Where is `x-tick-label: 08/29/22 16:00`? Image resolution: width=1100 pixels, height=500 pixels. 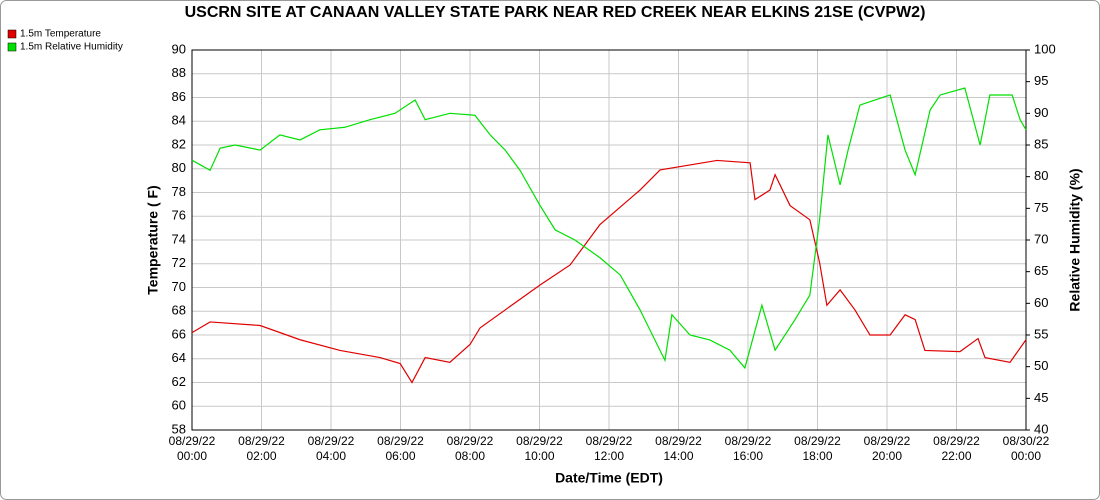
x-tick-label: 08/29/22 16:00 is located at coordinates (748, 448).